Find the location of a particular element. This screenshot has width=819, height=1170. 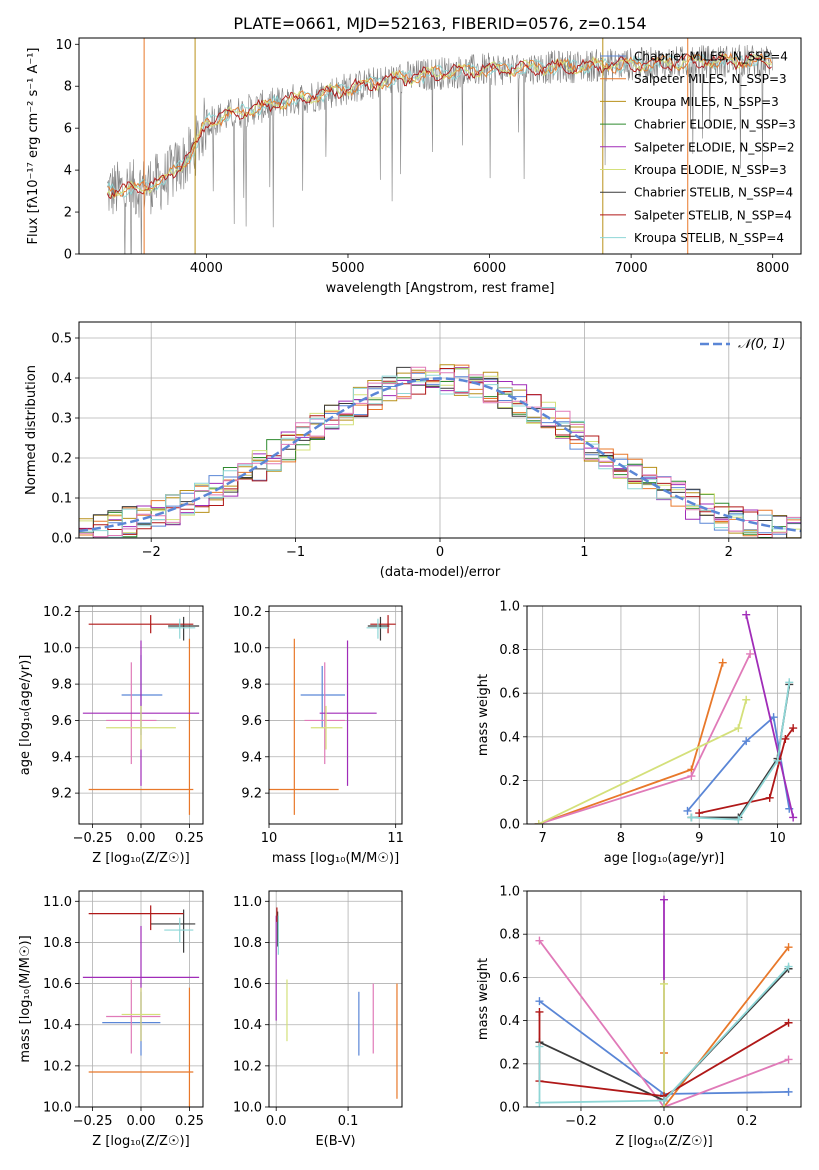

x-axis-label: E(B-V) is located at coordinates (335, 1141).